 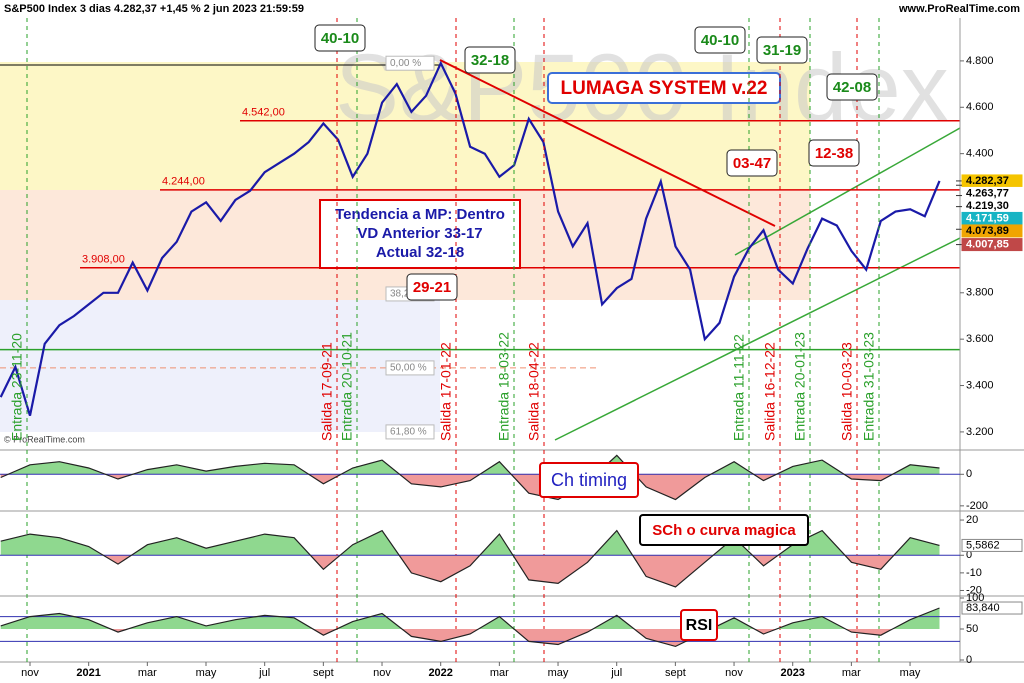 What do you see at coordinates (974, 573) in the screenshot?
I see `y-tick-label: -10` at bounding box center [974, 573].